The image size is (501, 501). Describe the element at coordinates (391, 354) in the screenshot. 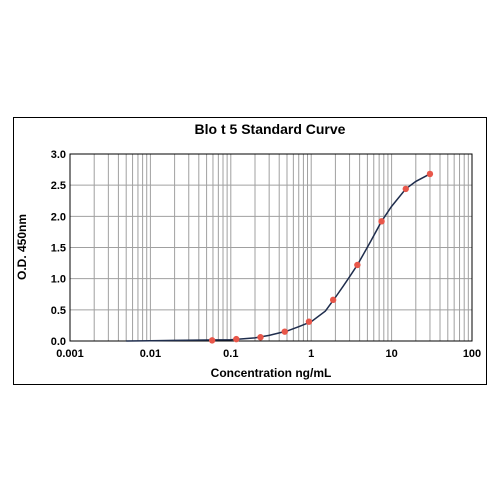

I see `x-tick-label: 10` at that location.